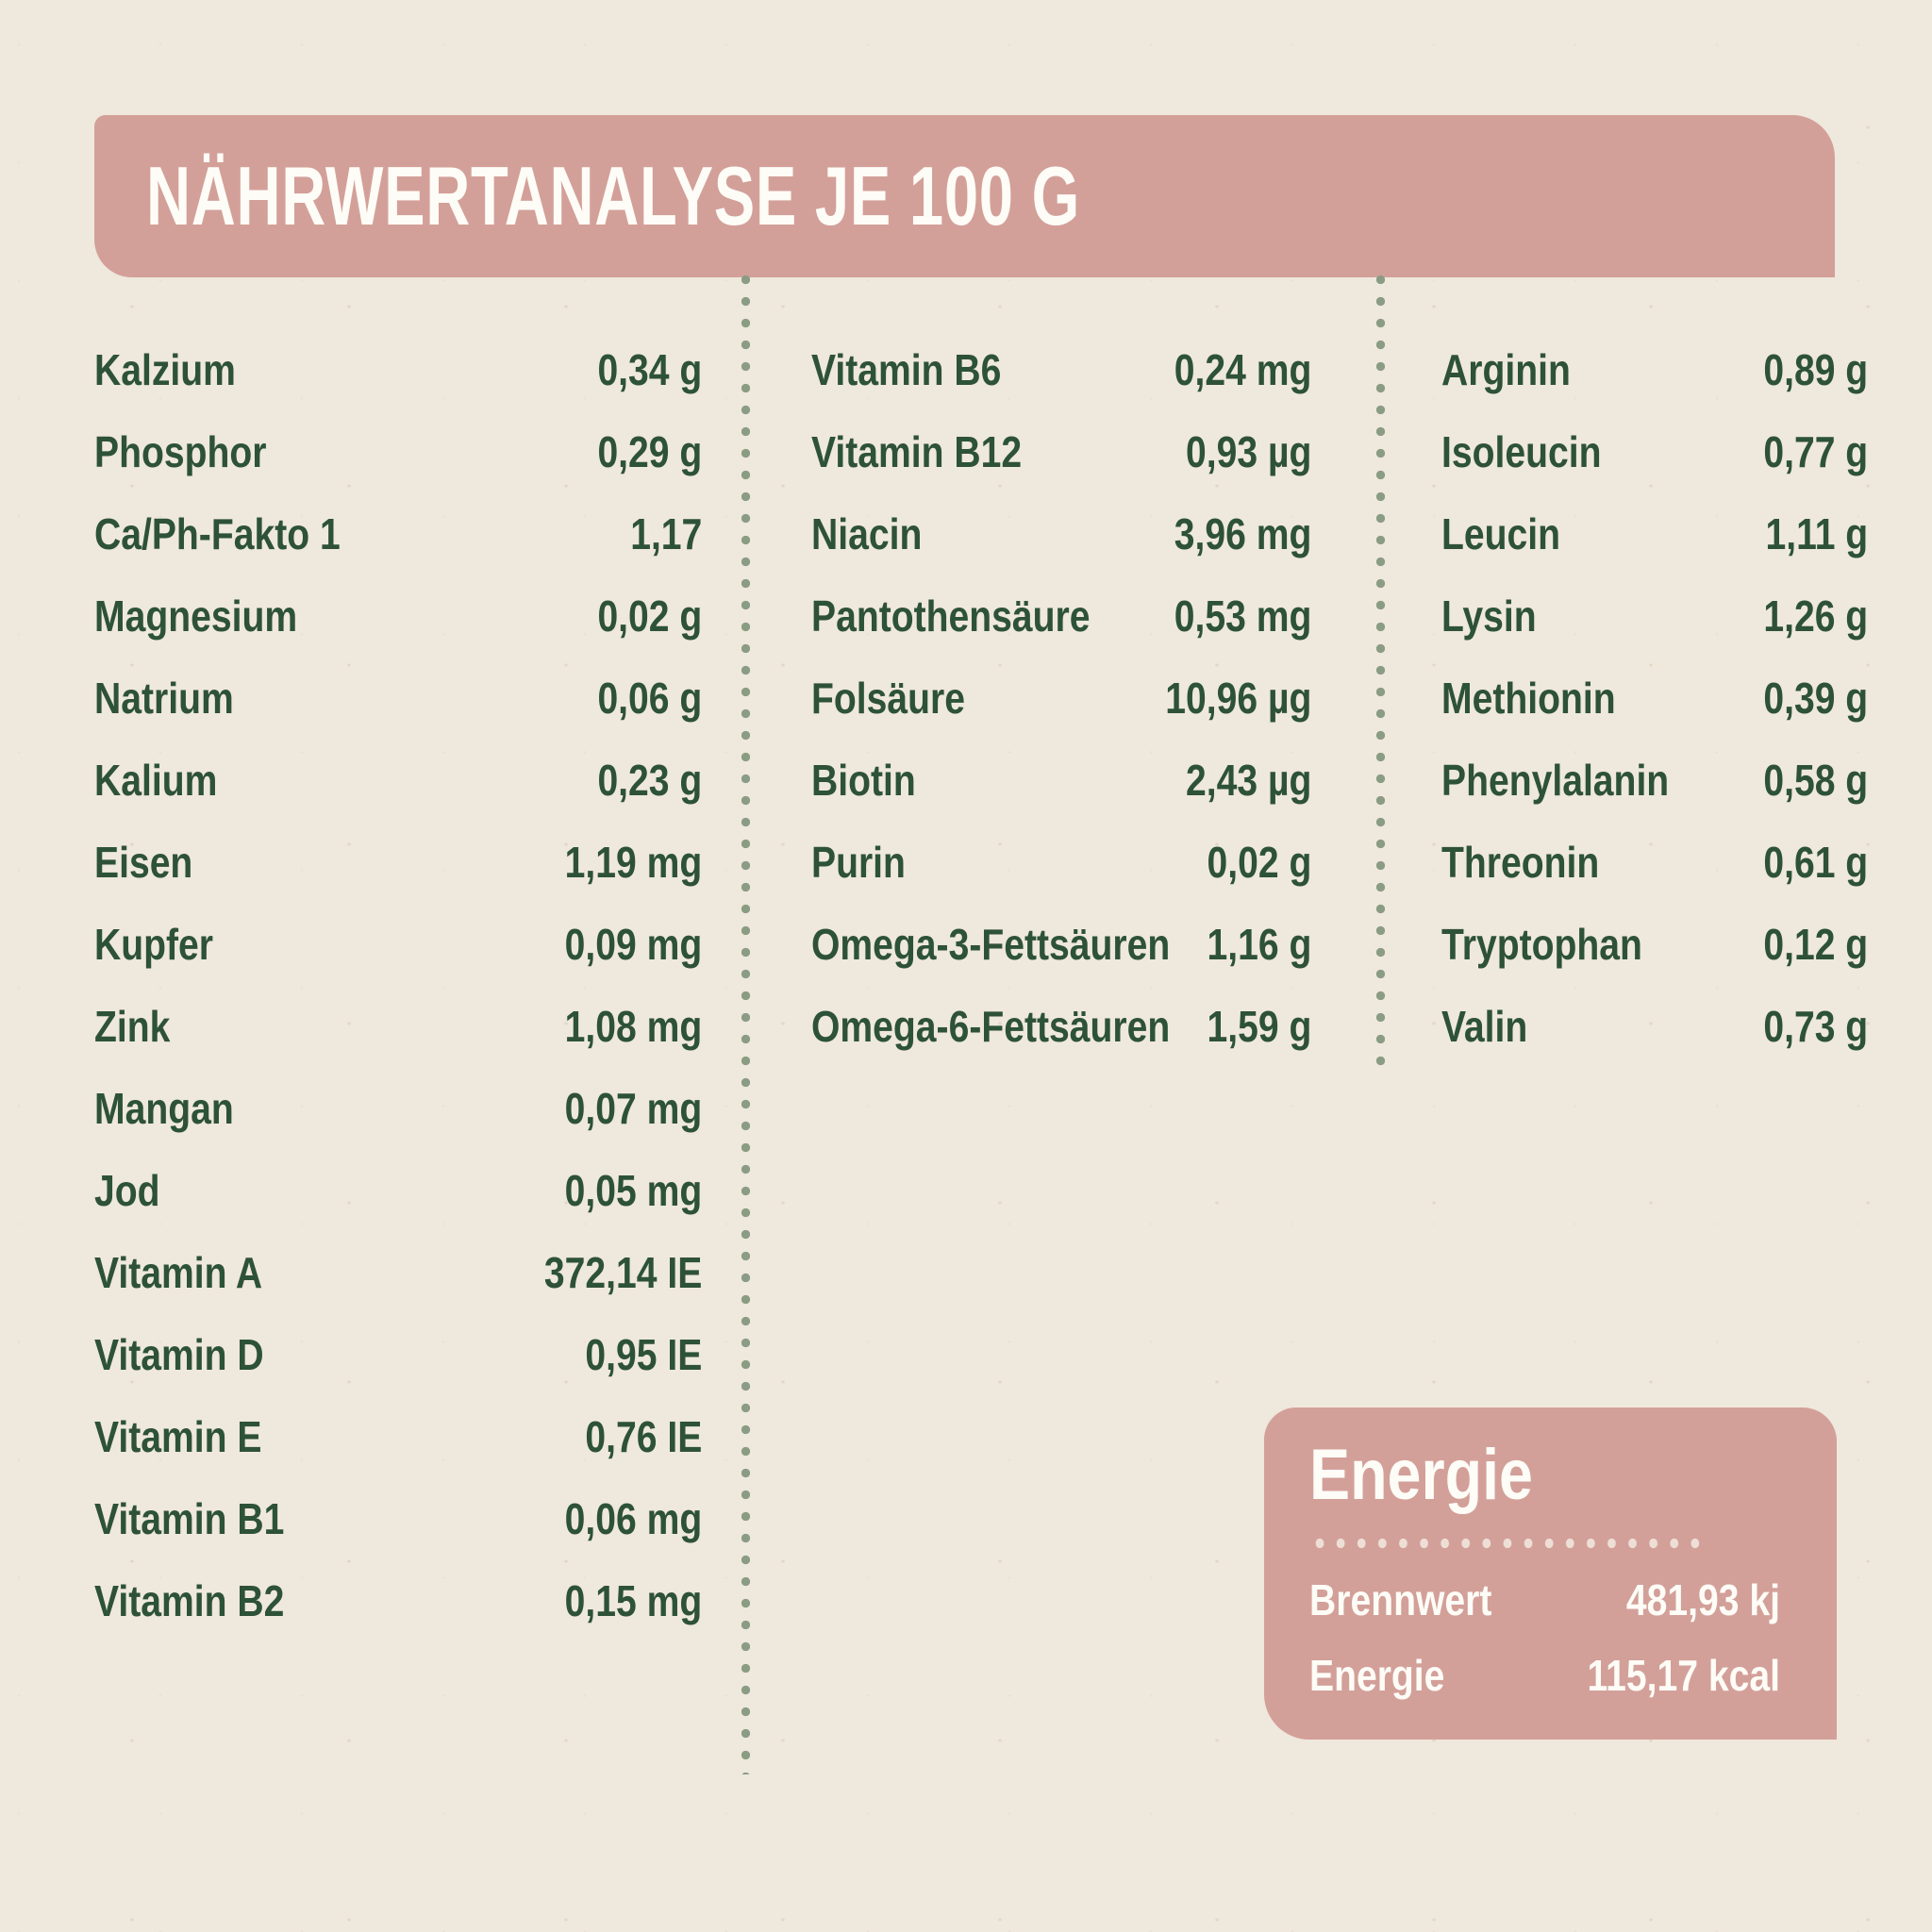  I want to click on nutrient-label: Pantothensäure, so click(951, 616).